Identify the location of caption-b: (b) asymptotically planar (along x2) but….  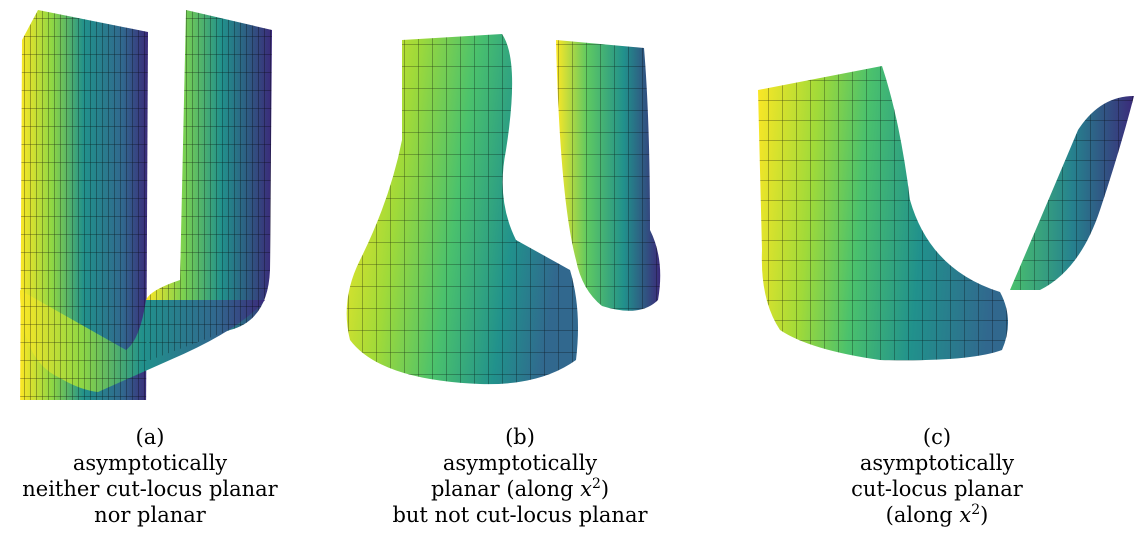
(520, 476).